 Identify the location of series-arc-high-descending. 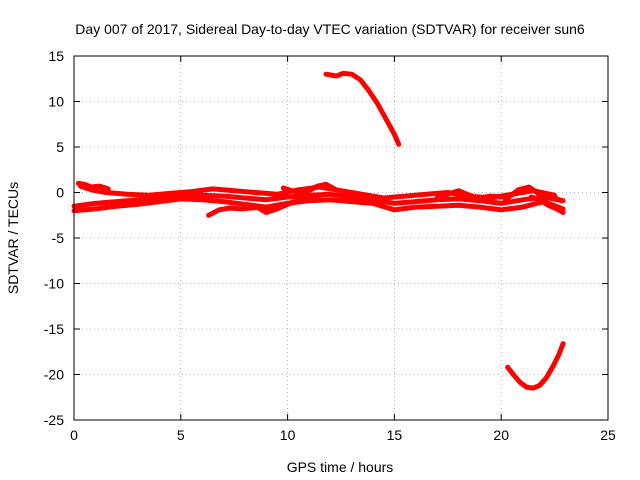
(362, 108).